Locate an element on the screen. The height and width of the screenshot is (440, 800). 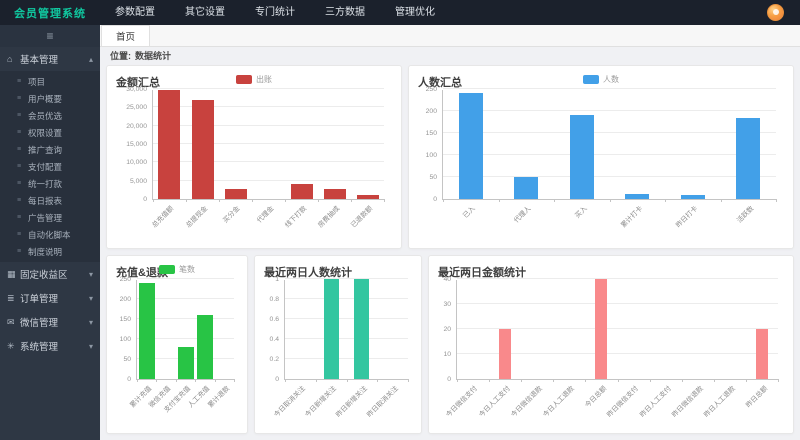
legend-item: 笔数 is located at coordinates (177, 269).